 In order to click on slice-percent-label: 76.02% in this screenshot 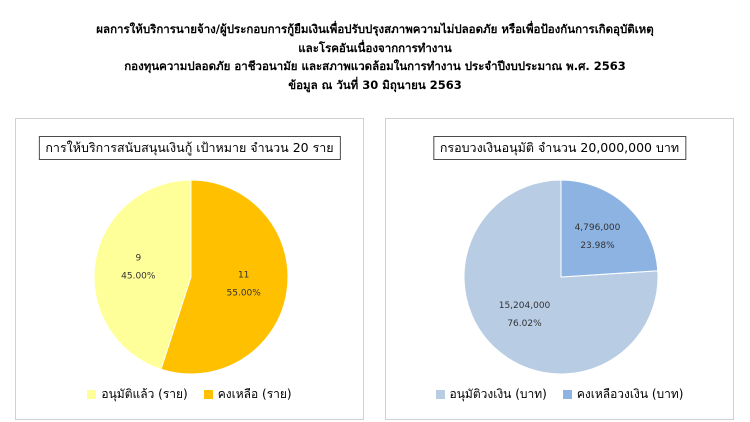, I will do `click(524, 324)`.